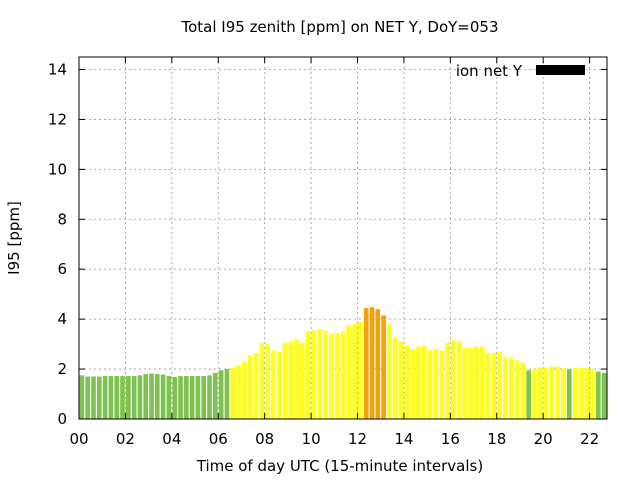 This screenshot has width=640, height=480. What do you see at coordinates (62, 219) in the screenshot?
I see `y-tick-label: 8` at bounding box center [62, 219].